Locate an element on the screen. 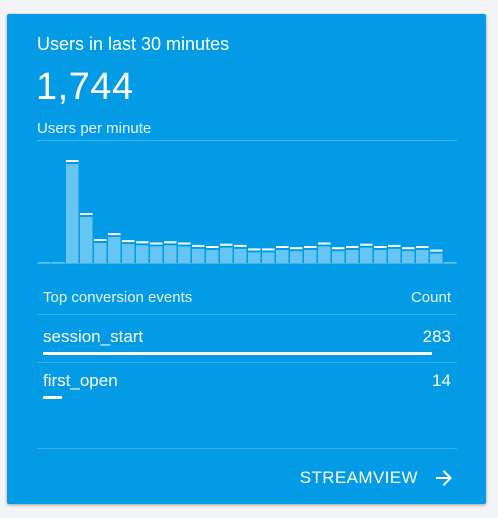  table-row: first_open 14 is located at coordinates (247, 395).